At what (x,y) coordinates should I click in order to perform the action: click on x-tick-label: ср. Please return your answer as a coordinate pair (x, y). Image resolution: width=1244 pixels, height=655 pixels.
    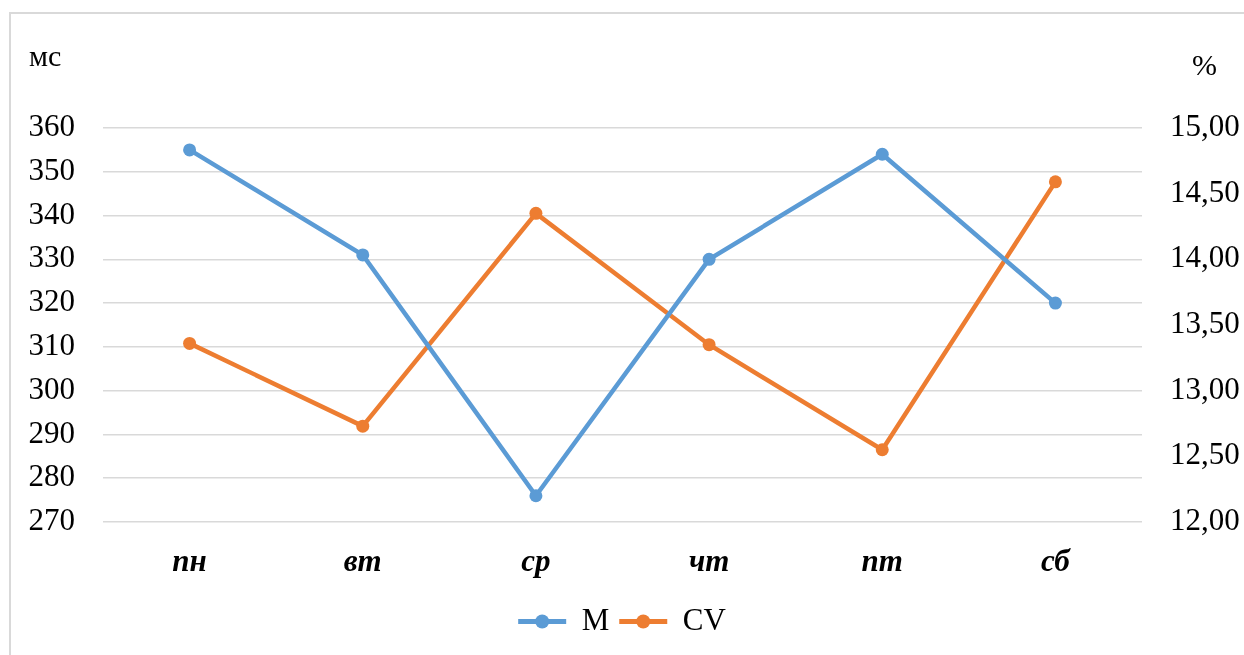
    Looking at the image, I should click on (536, 560).